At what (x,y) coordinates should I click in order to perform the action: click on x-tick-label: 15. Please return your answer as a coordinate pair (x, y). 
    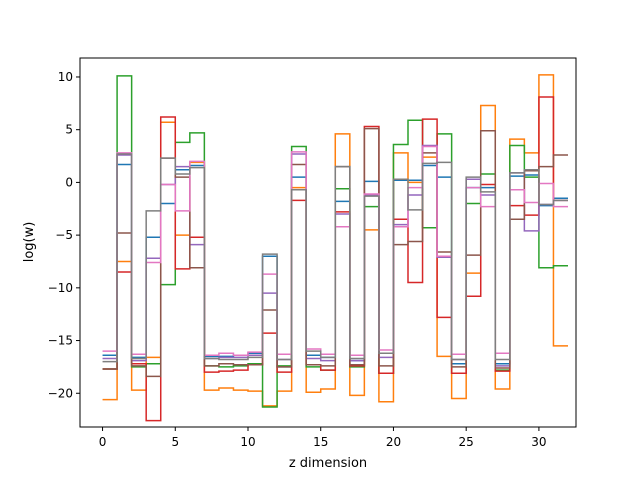
    Looking at the image, I should click on (320, 442).